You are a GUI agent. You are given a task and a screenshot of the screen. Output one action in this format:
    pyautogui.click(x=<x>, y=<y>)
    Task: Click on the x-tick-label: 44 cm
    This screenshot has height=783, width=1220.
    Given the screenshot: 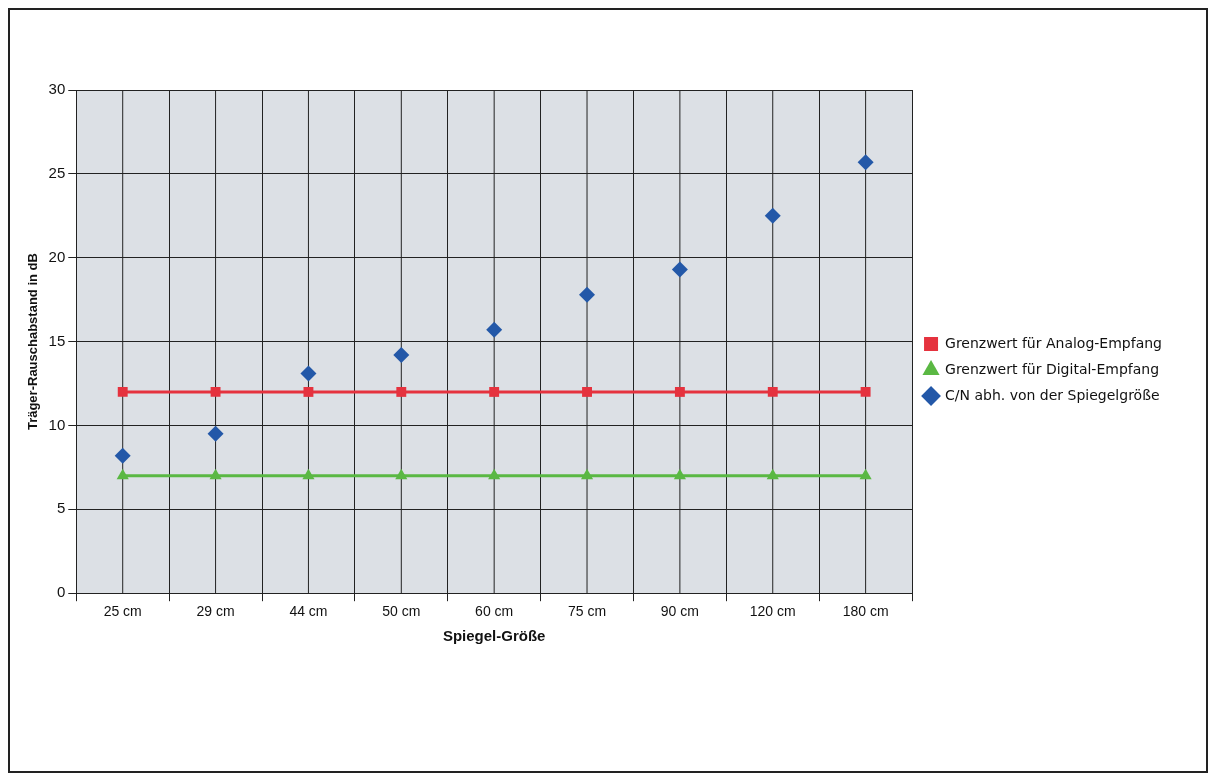 What is the action you would take?
    pyautogui.click(x=308, y=611)
    